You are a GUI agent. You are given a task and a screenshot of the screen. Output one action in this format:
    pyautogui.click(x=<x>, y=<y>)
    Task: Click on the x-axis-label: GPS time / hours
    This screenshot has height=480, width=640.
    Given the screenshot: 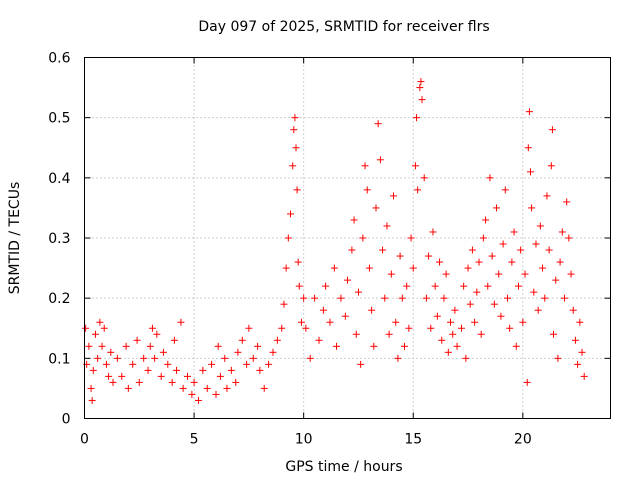 What is the action you would take?
    pyautogui.click(x=343, y=467)
    